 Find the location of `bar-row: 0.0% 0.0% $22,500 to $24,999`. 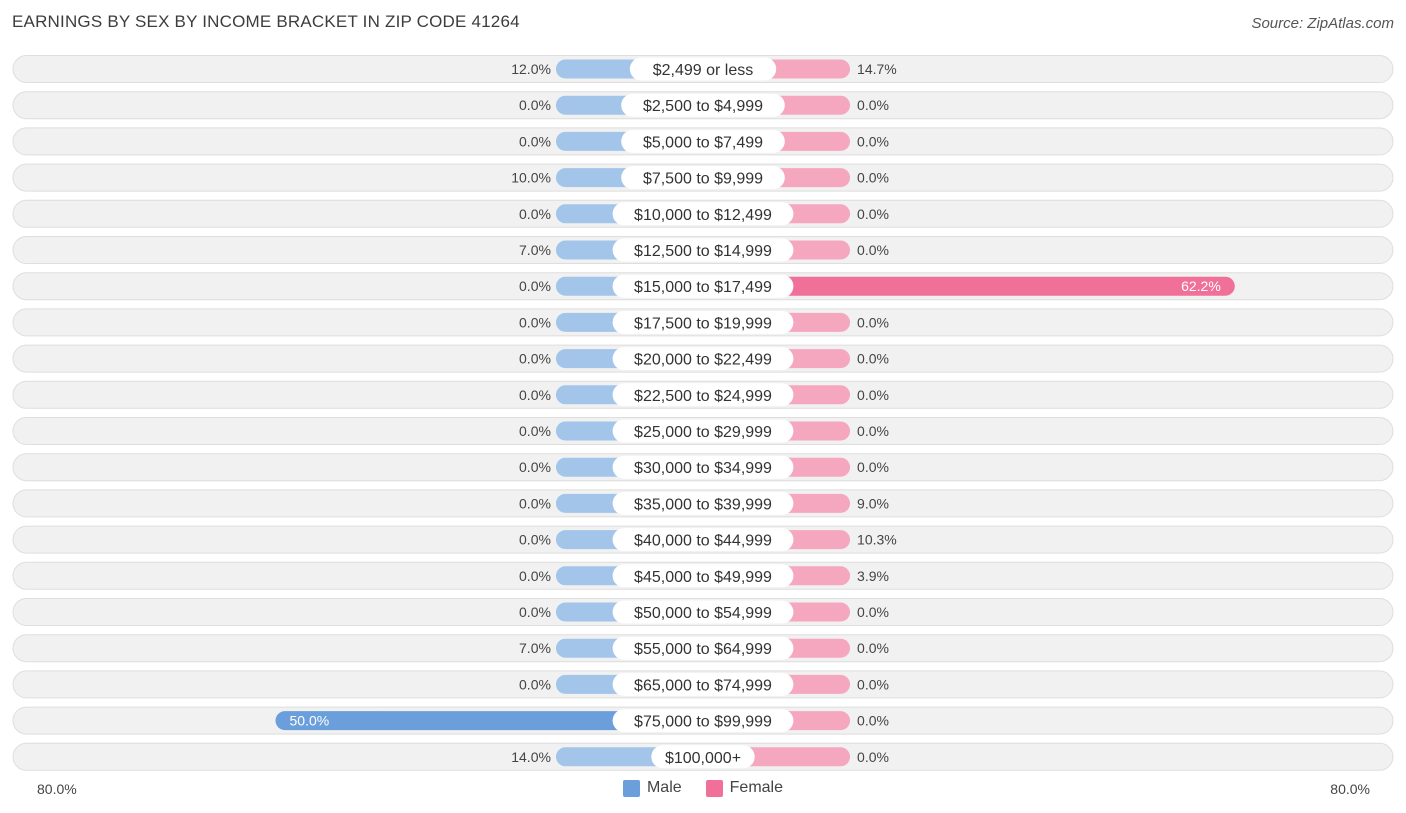

bar-row: 0.0% 0.0% $22,500 to $24,999 is located at coordinates (703, 394).